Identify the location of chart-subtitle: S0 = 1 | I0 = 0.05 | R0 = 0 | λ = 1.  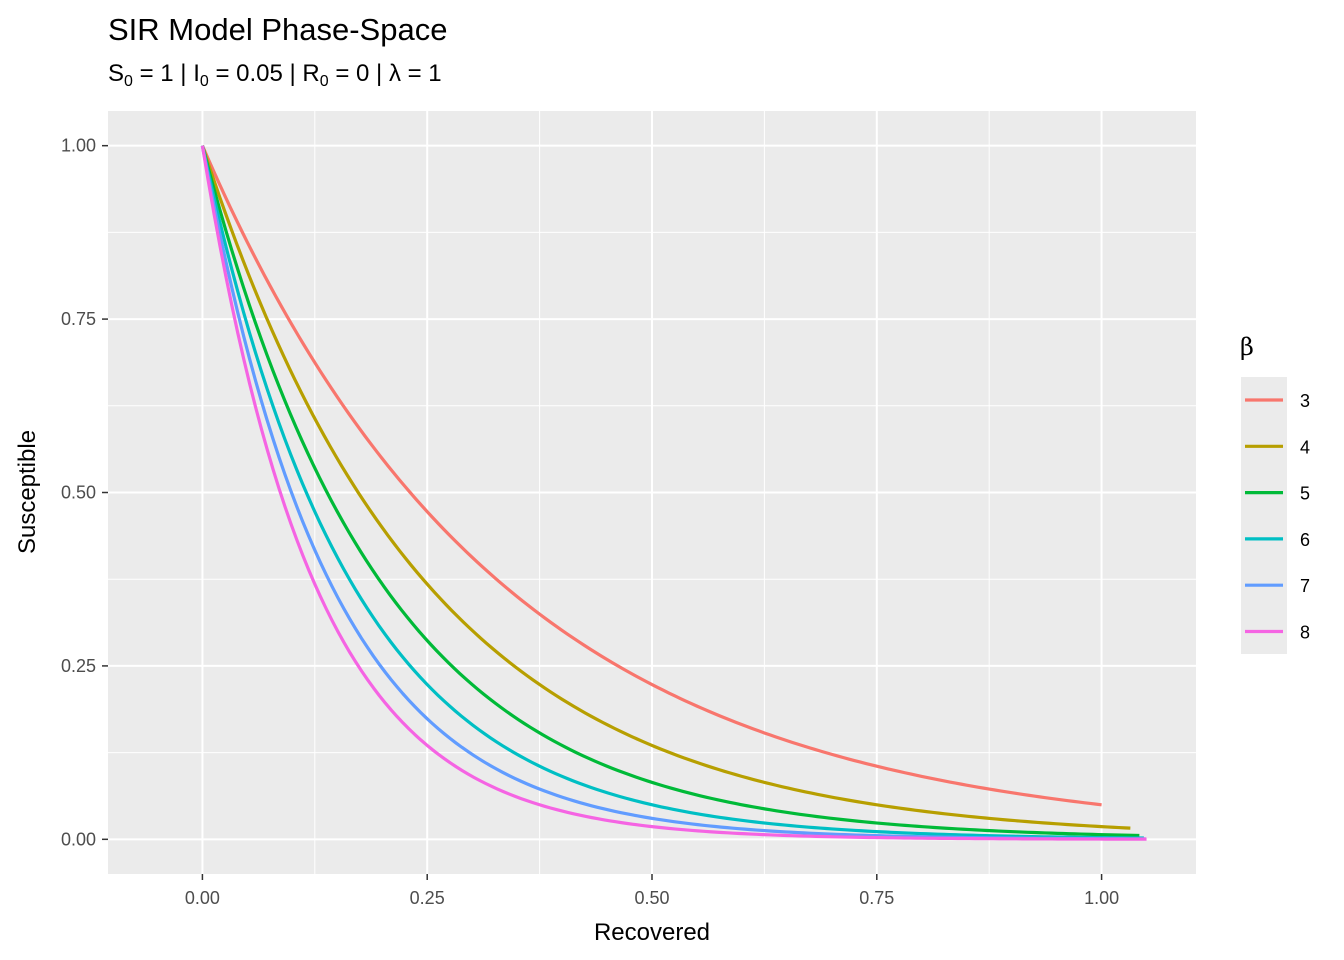
(275, 75).